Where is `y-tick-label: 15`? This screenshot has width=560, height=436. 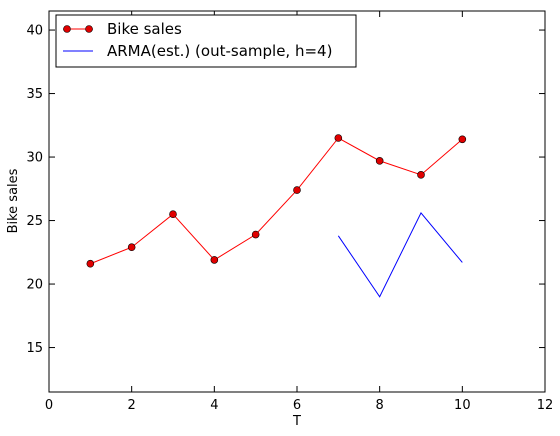 y-tick-label: 15 is located at coordinates (34, 348).